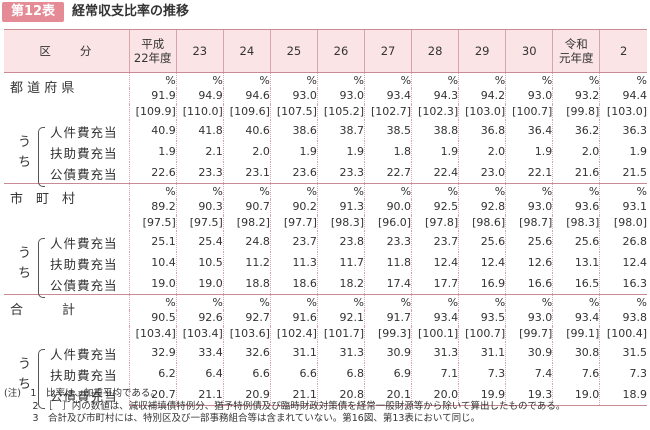  What do you see at coordinates (529, 112) in the screenshot?
I see `adjusted-ratio-cell: [100.7]` at bounding box center [529, 112].